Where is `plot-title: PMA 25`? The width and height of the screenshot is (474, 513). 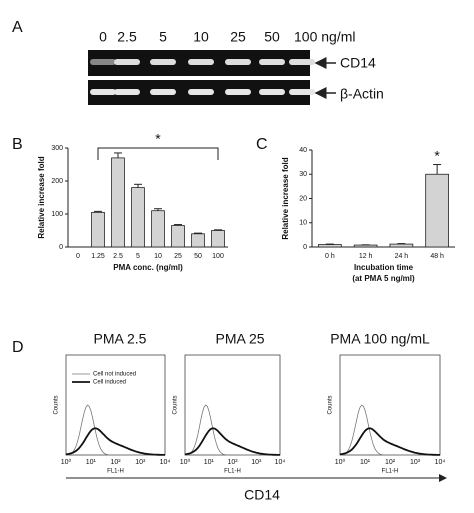
plot-title: PMA 25 is located at coordinates (239, 339).